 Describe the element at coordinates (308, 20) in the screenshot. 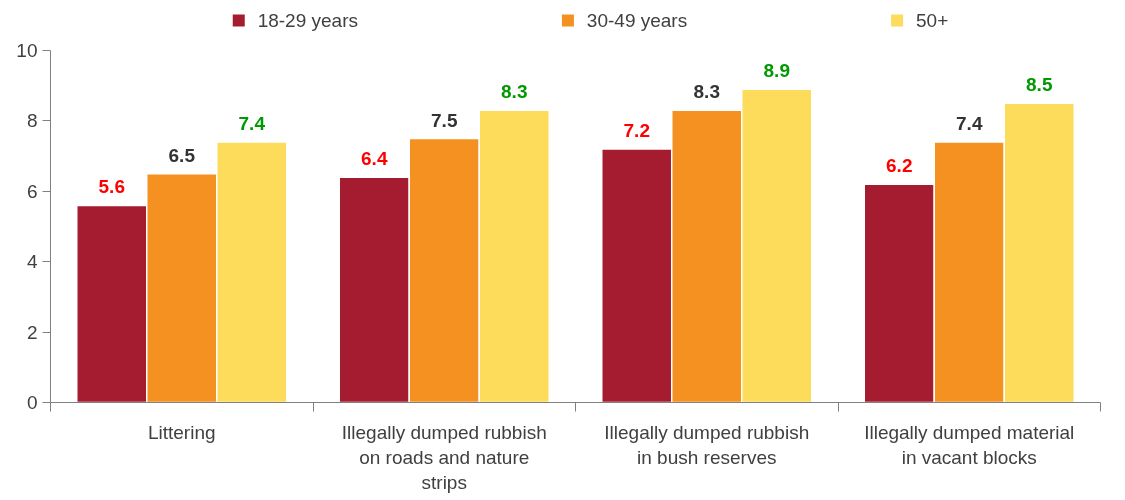

I see `legend-label: 18-29 years` at that location.